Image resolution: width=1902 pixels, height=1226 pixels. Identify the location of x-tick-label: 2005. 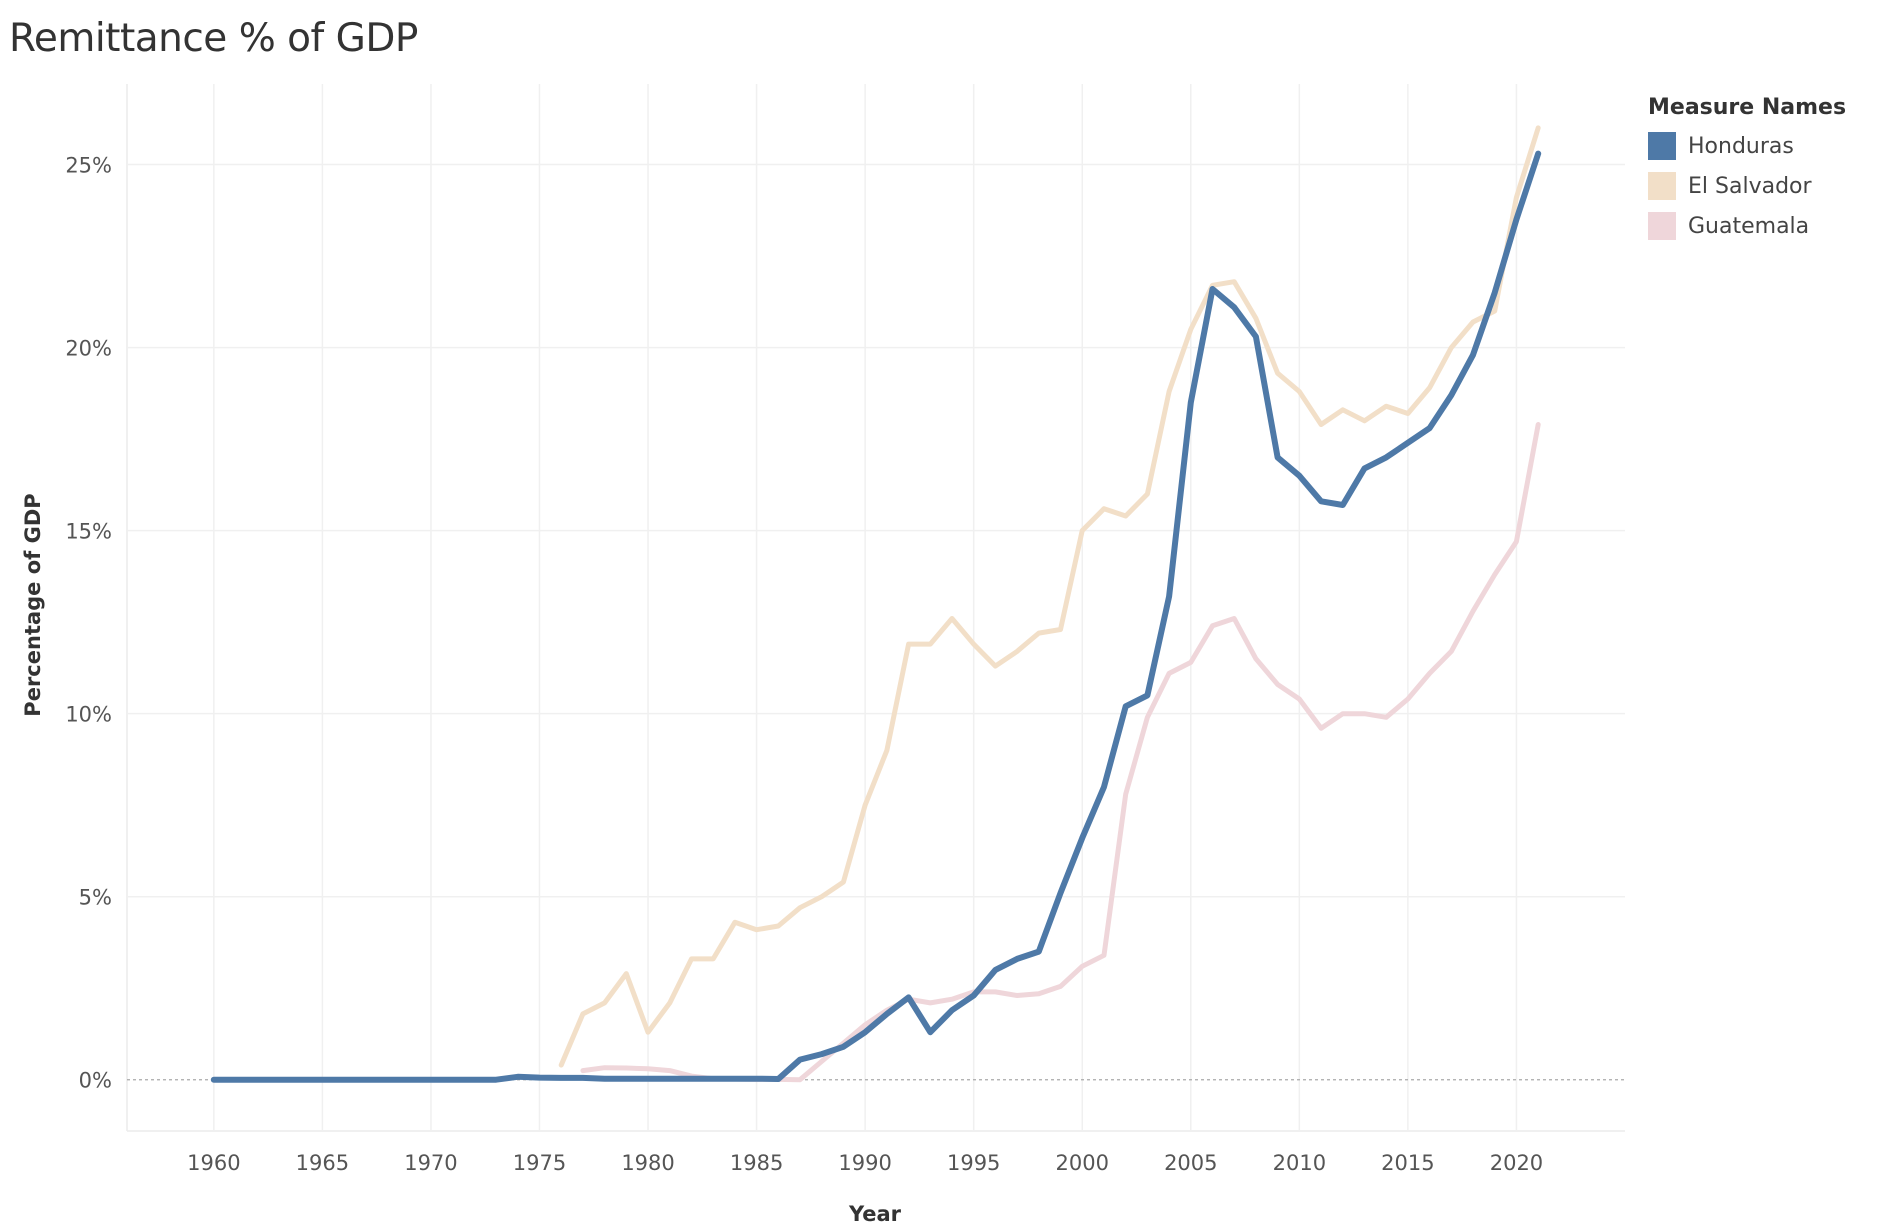
(1190, 1163).